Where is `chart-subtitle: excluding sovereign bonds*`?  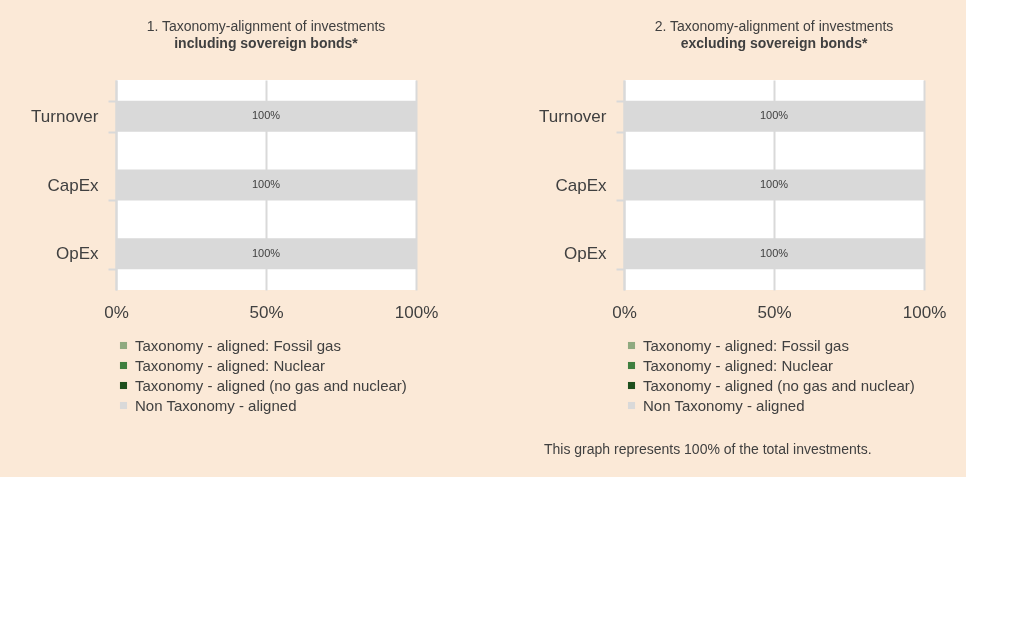
chart-subtitle: excluding sovereign bonds* is located at coordinates (774, 43).